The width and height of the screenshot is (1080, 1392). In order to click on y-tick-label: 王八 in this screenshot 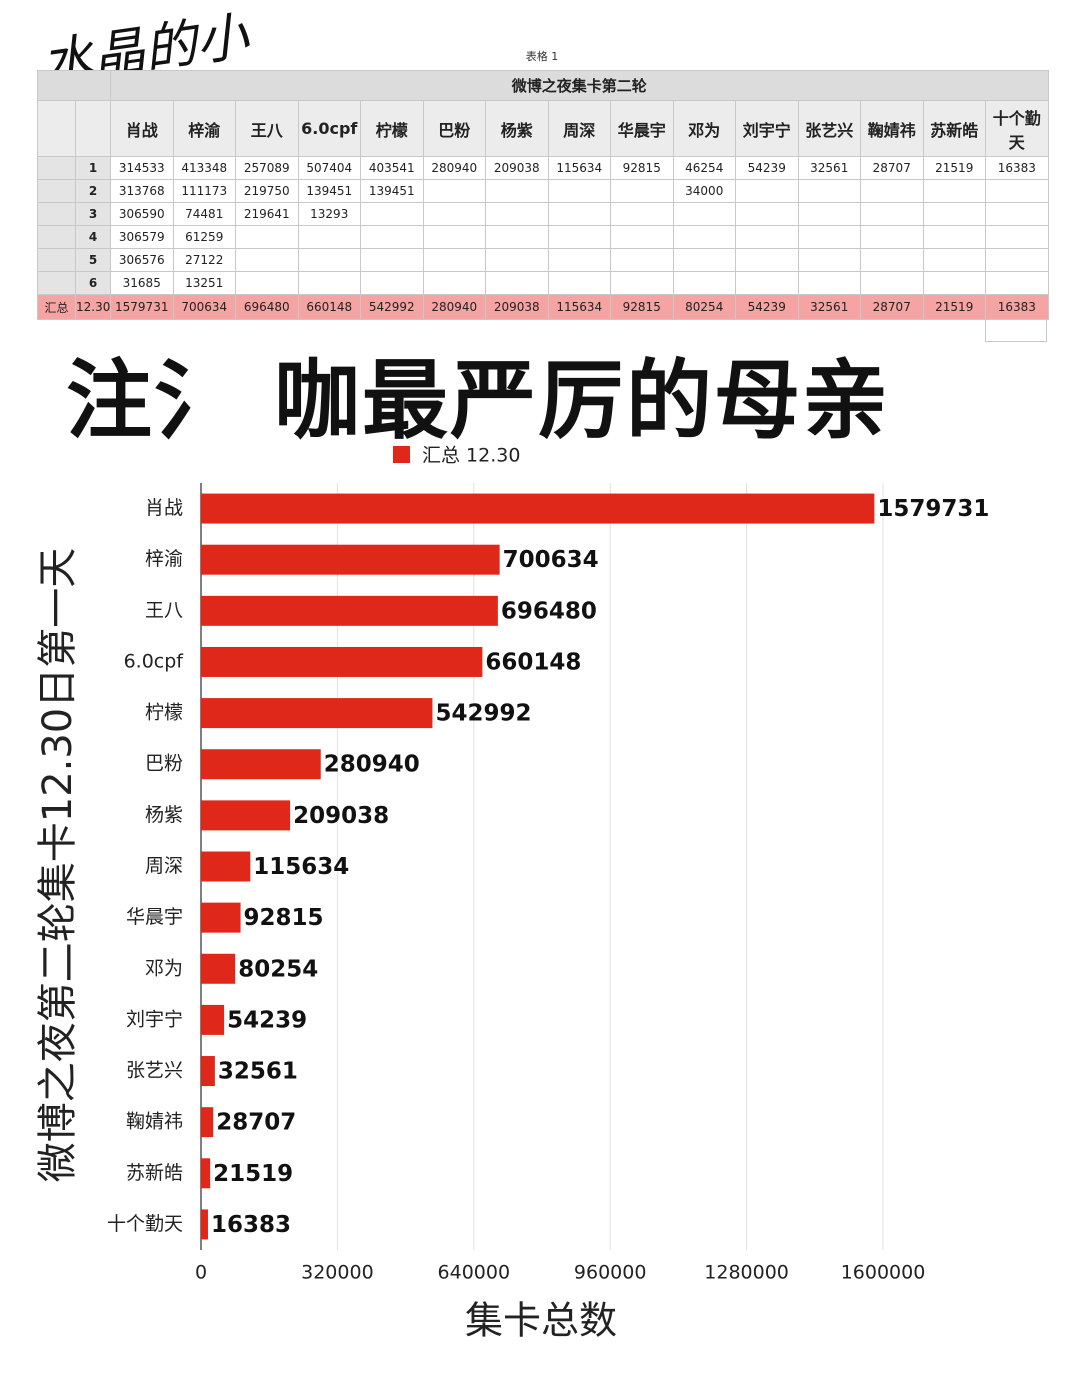, I will do `click(164, 610)`.